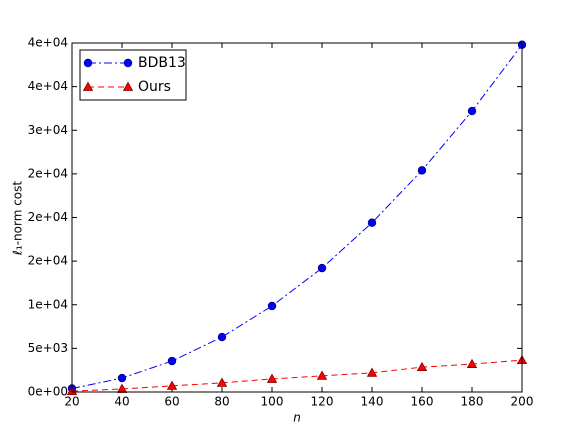  Describe the element at coordinates (48, 348) in the screenshot. I see `y-tick-label: 5e+03` at that location.